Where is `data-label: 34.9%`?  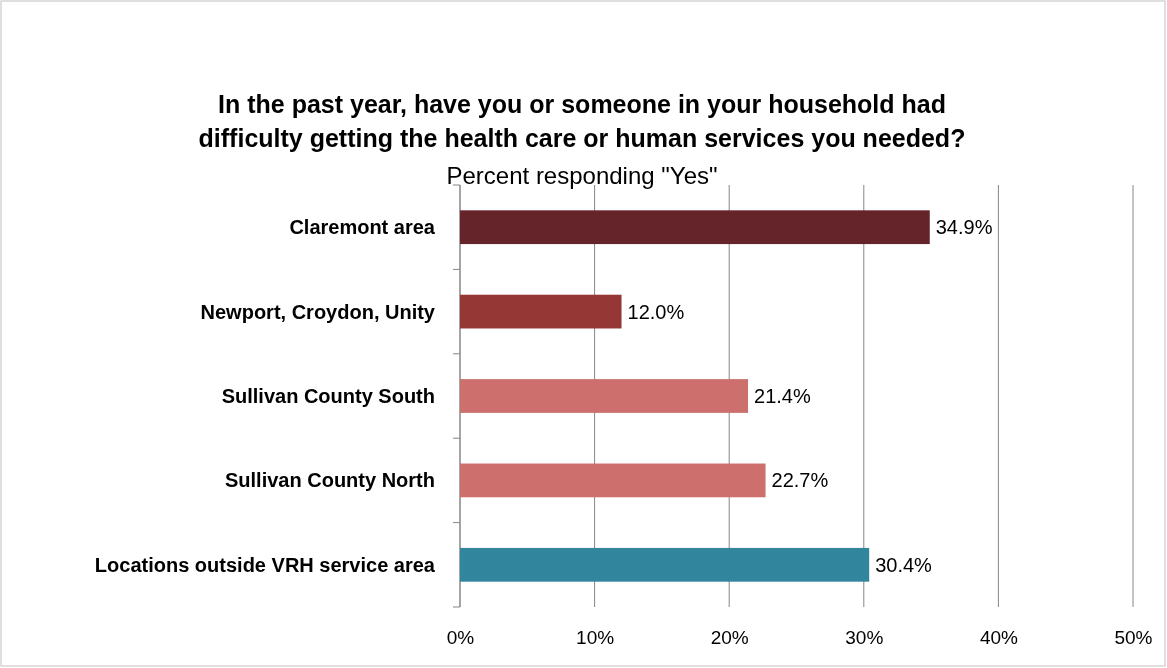
data-label: 34.9% is located at coordinates (964, 227).